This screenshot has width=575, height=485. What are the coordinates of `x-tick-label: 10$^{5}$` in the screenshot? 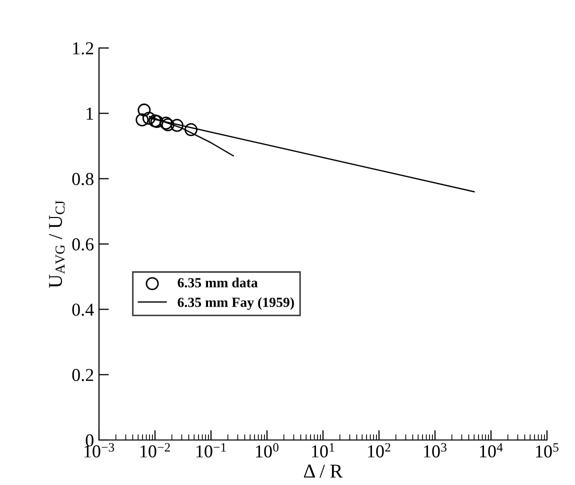 It's located at (547, 450).